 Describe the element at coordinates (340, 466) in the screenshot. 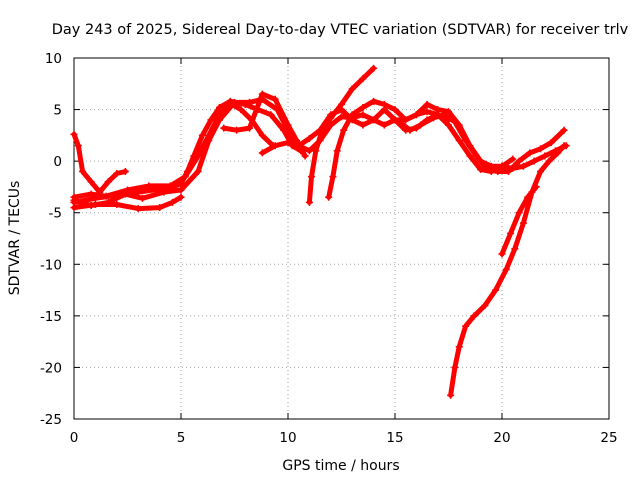

I see `x-axis-label: GPS time / hours` at that location.